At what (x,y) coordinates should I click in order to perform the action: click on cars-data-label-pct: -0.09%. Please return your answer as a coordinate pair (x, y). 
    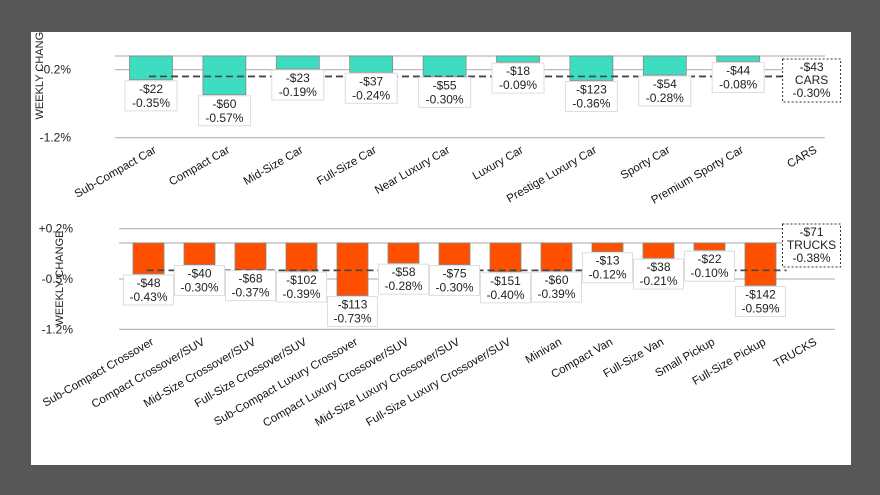
    Looking at the image, I should click on (518, 85).